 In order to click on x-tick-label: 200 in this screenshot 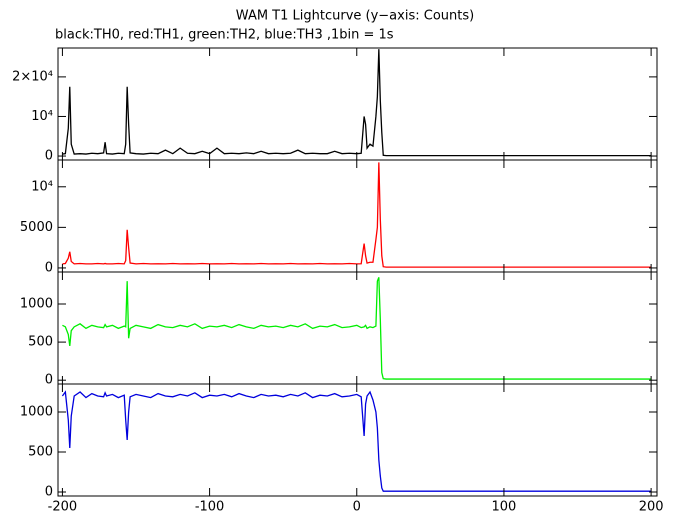, I will do `click(651, 507)`.